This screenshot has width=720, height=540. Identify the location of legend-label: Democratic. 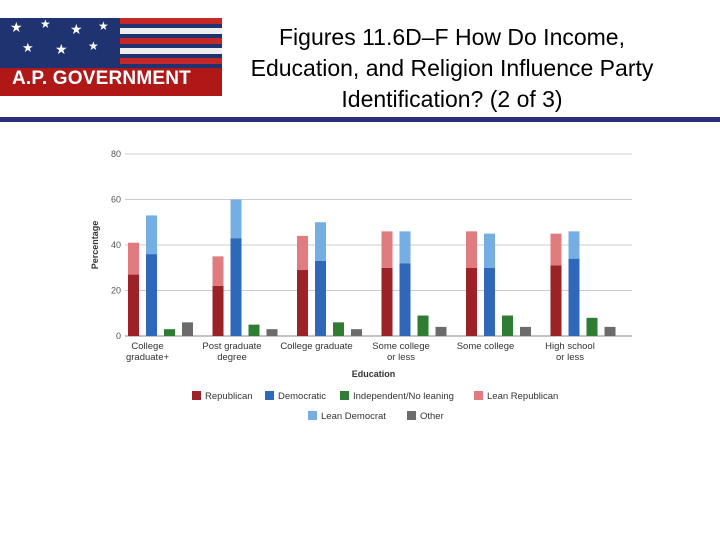
(302, 396).